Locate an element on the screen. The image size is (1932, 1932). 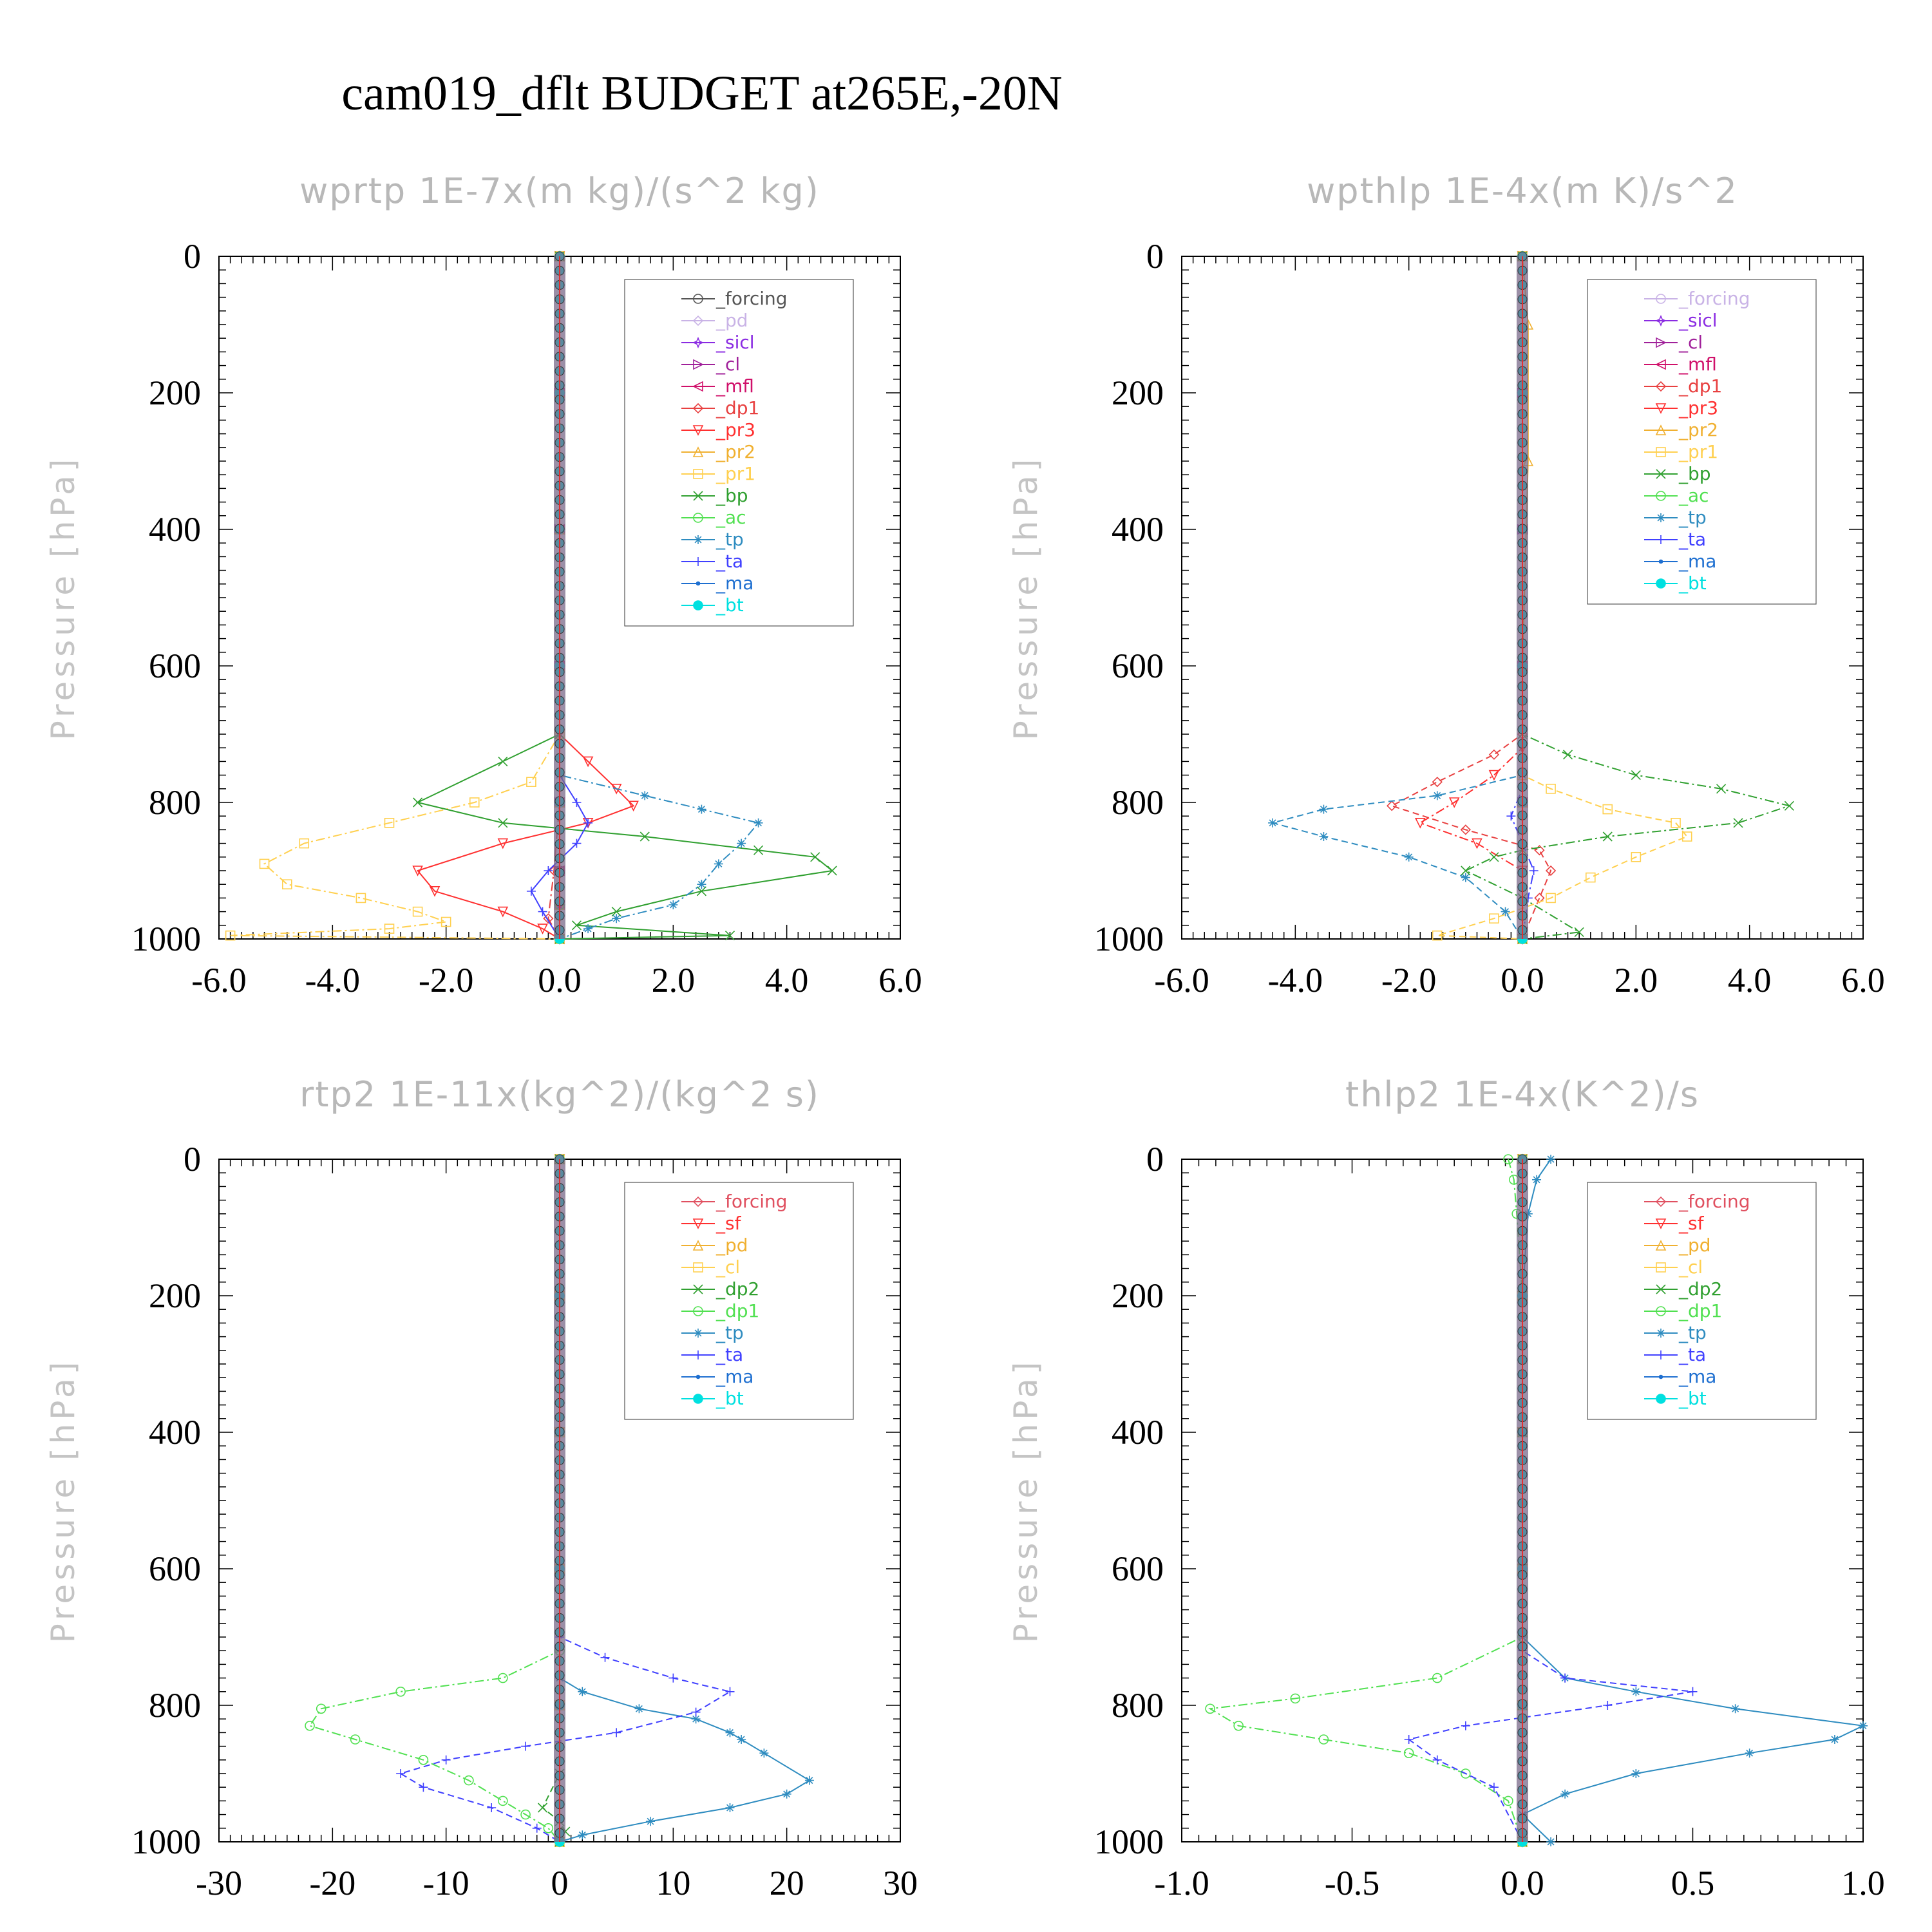
x-tick-label: -1.0 is located at coordinates (1181, 1883).